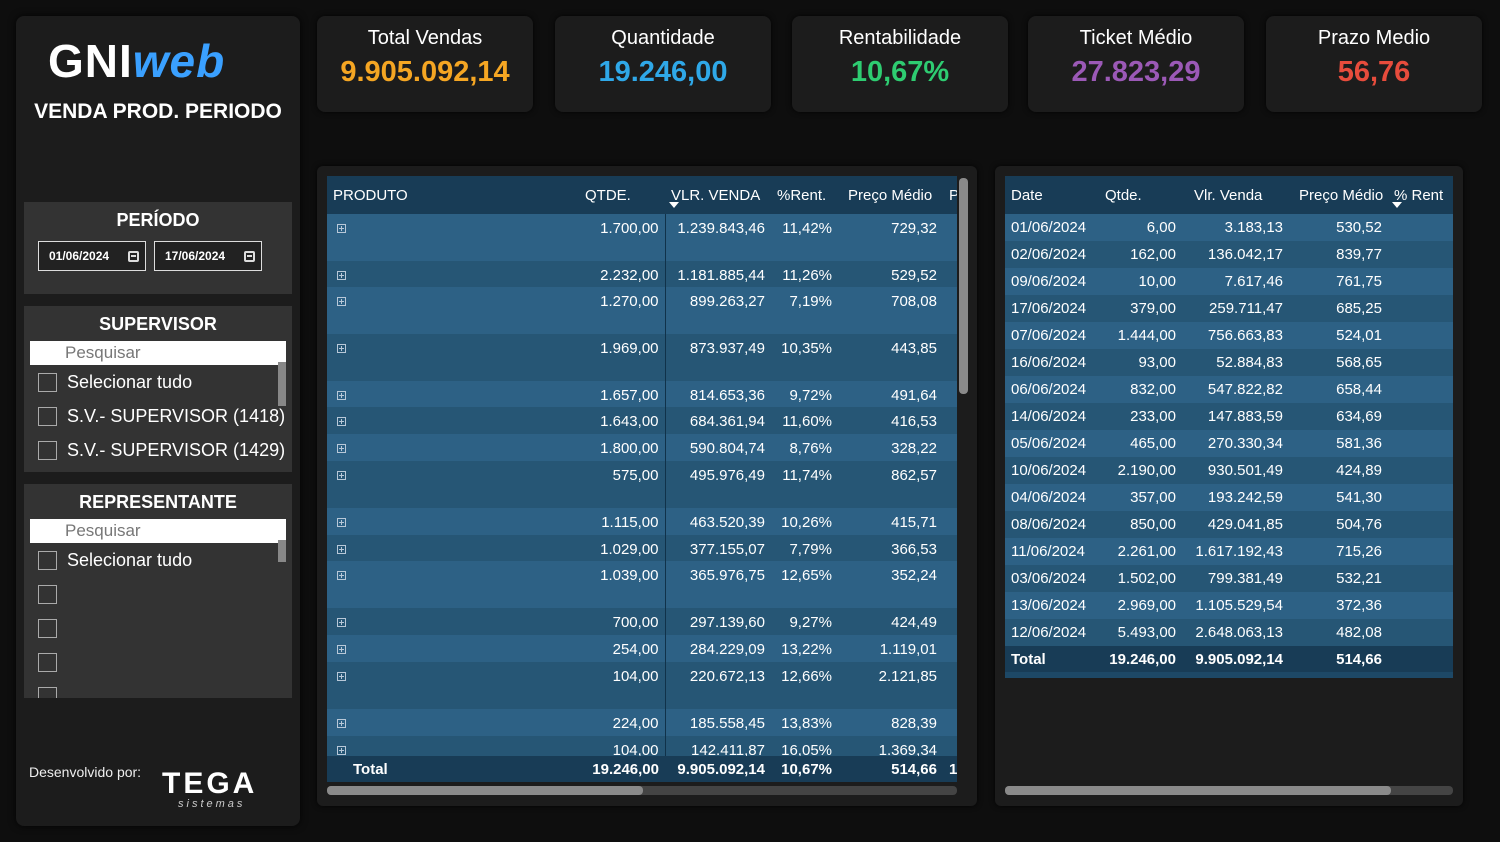 Image resolution: width=1500 pixels, height=842 pixels. What do you see at coordinates (1229, 308) in the screenshot?
I see `table-row: 17/06/2024 379,00 259.711,47 685,25` at bounding box center [1229, 308].